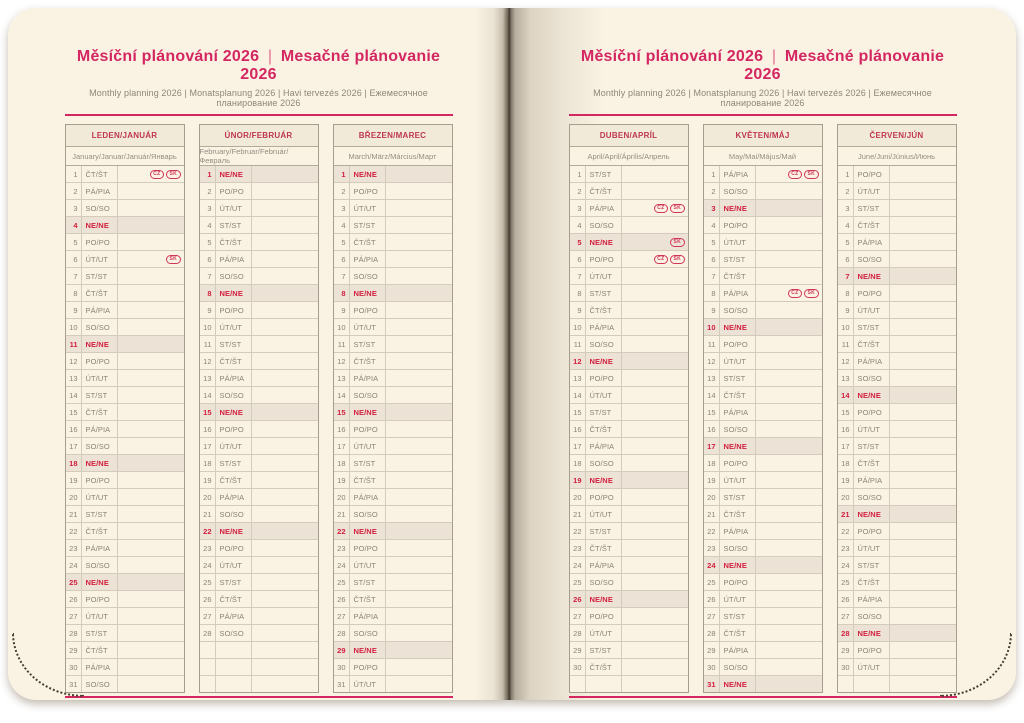 Image resolution: width=1024 pixels, height=723 pixels. I want to click on day-row: 16 ČT/ŠT, so click(628, 429).